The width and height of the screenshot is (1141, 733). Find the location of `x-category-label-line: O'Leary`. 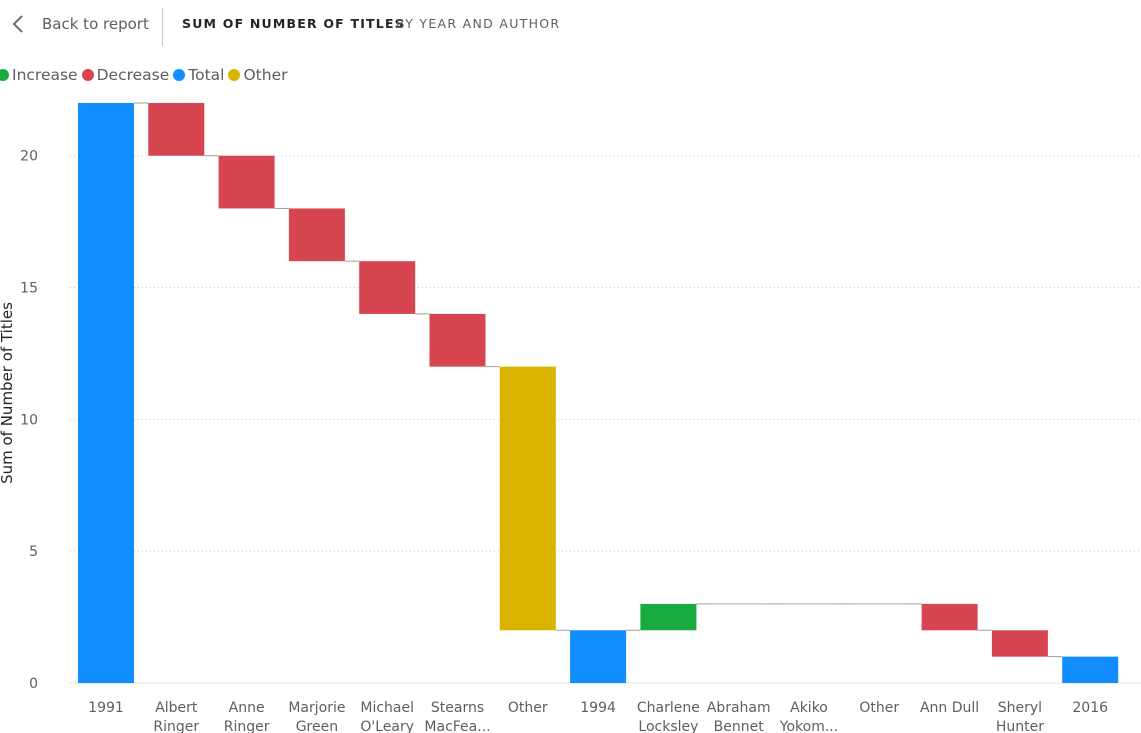

x-category-label-line: O'Leary is located at coordinates (387, 726).